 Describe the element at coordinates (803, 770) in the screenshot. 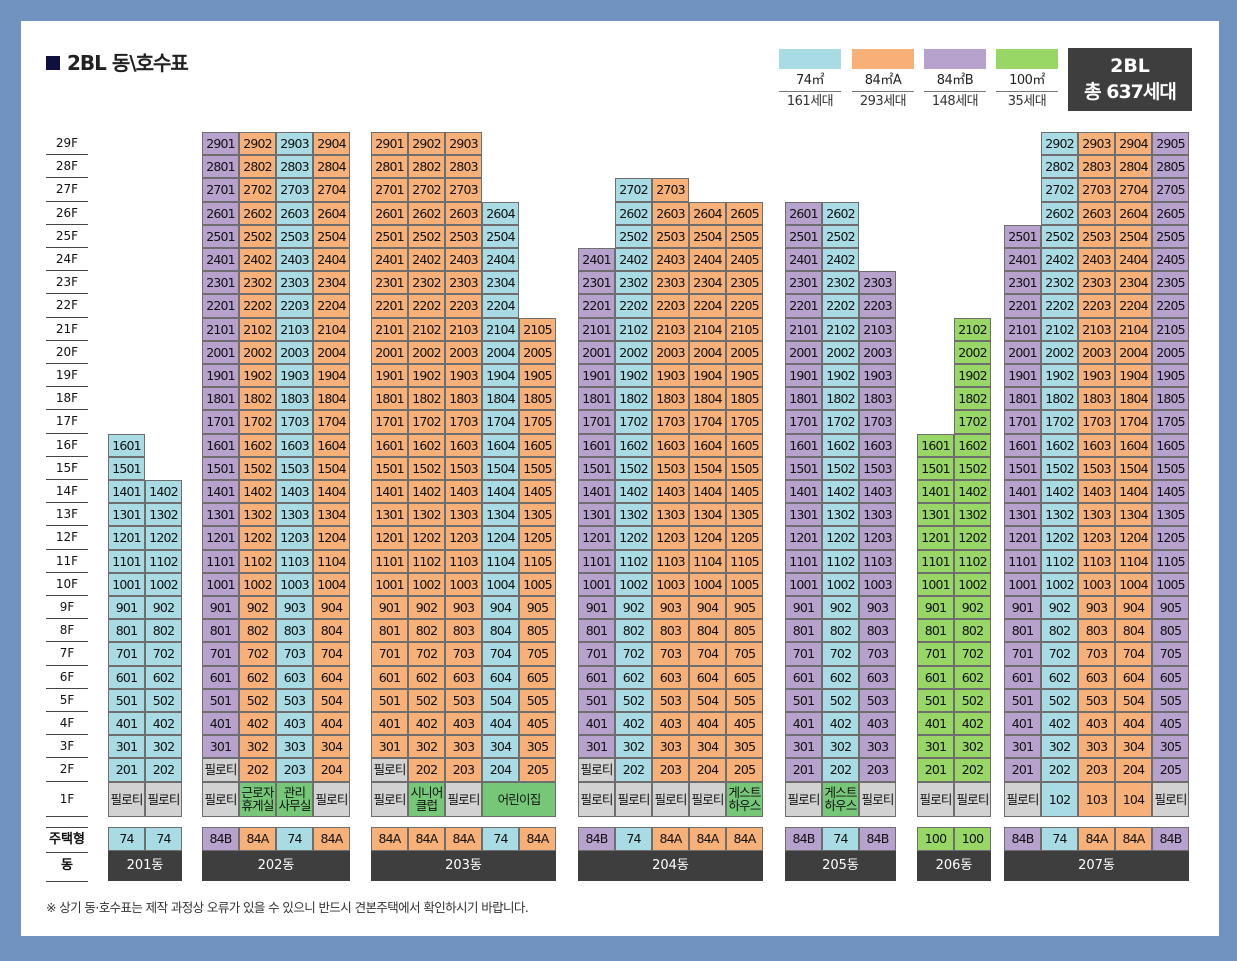

I see `unit-cell-floor2: 201` at that location.